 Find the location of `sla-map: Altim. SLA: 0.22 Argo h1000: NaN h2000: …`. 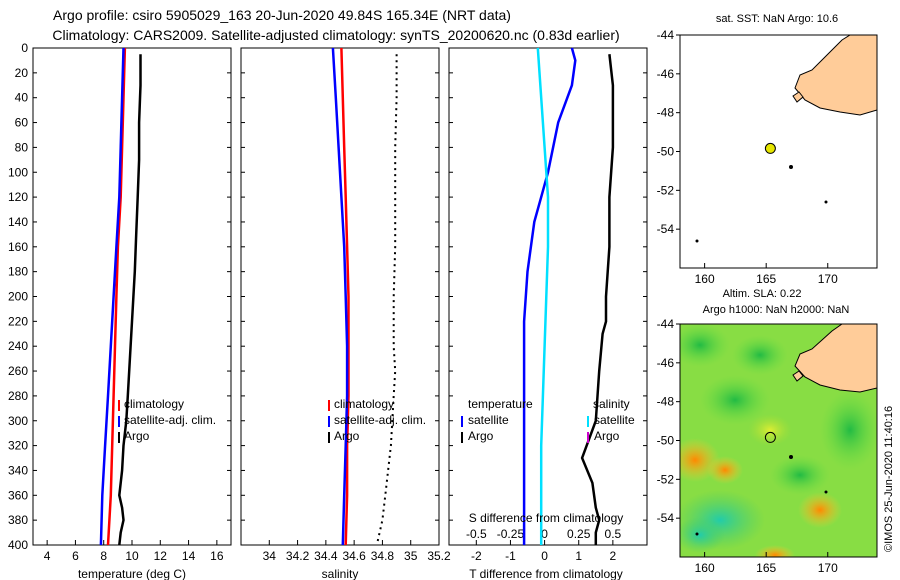

sla-map: Altim. SLA: 0.22 Argo h1000: NaN h2000: … is located at coordinates (776, 431).